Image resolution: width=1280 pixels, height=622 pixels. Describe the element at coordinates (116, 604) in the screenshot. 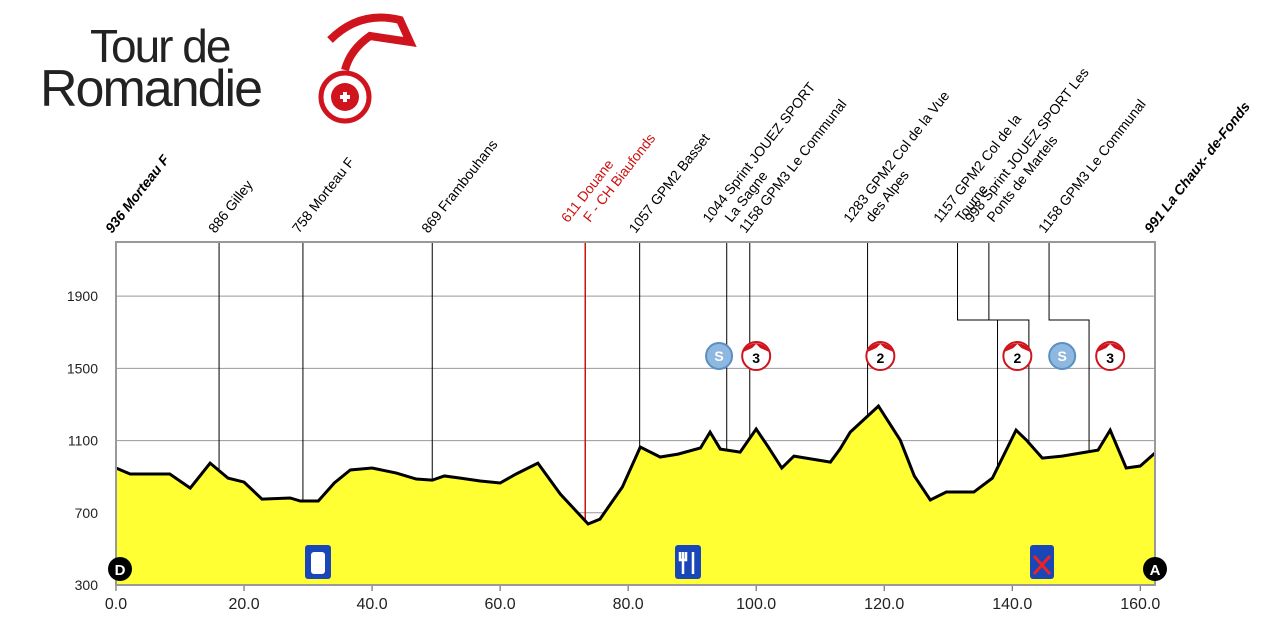

I see `x-tick-label: 0.0` at that location.